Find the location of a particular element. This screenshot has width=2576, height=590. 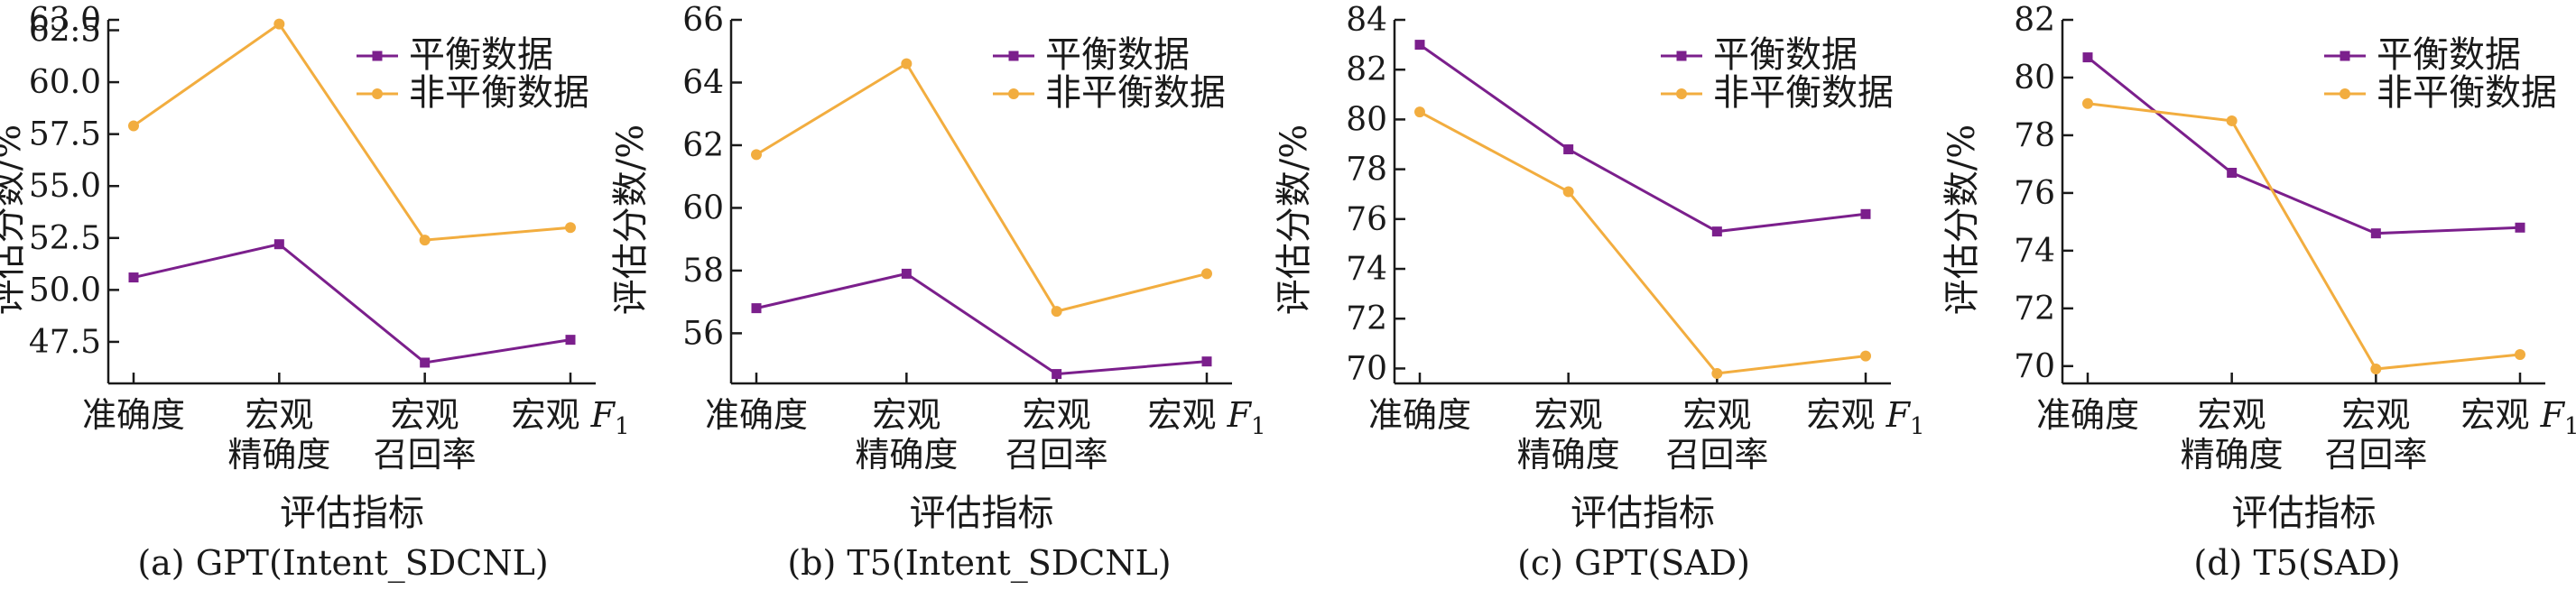

x-tick-label: 精确度 is located at coordinates (278, 455).